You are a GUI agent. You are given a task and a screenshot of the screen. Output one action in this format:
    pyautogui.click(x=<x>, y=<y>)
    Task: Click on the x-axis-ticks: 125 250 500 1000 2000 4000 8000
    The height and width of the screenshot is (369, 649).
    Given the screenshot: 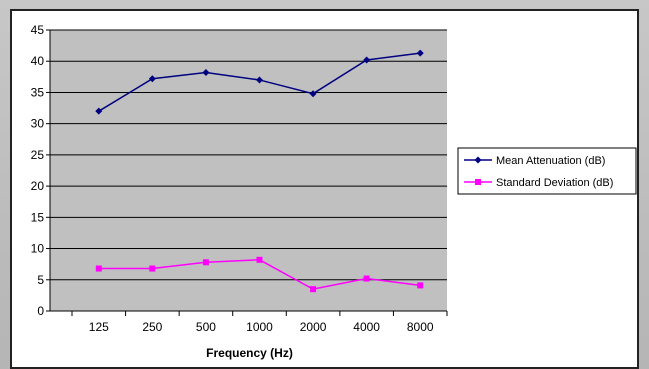 What is the action you would take?
    pyautogui.click(x=259, y=322)
    